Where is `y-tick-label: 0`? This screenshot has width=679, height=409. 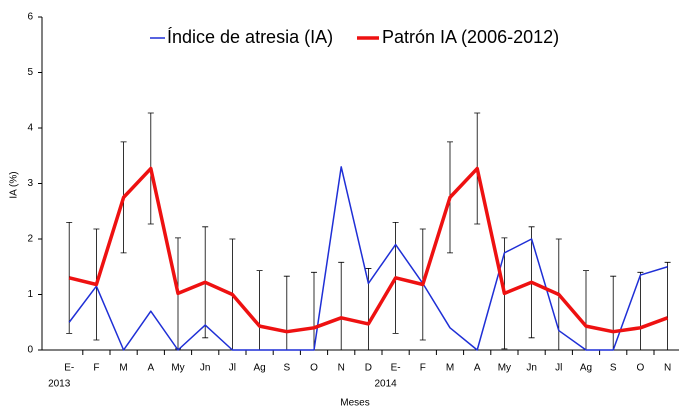
y-tick-label: 0 is located at coordinates (30, 350).